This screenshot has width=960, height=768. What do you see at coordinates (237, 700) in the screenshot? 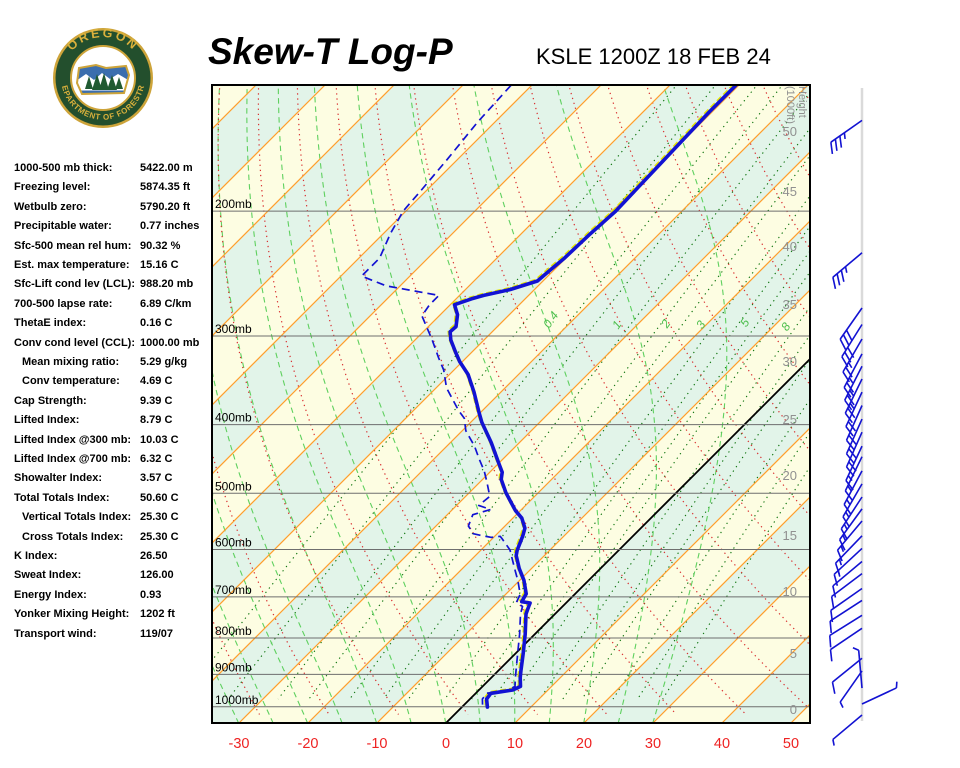
I see `pressure-label: 1000mb` at bounding box center [237, 700].